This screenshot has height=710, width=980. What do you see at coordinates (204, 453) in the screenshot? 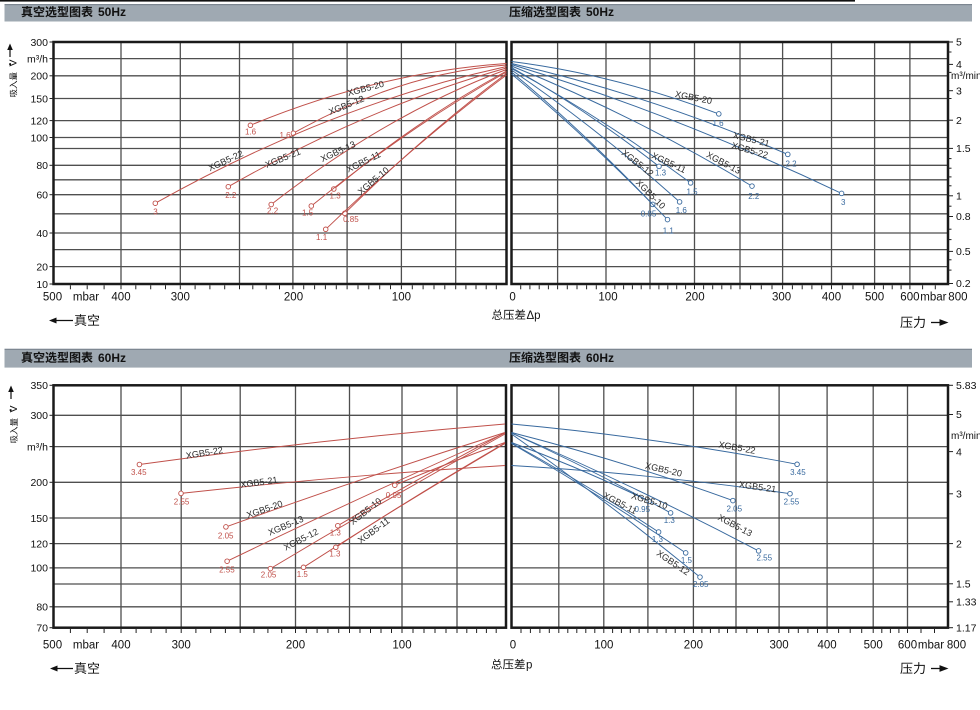
I see `svg-text: XGB5-22` at bounding box center [204, 453].